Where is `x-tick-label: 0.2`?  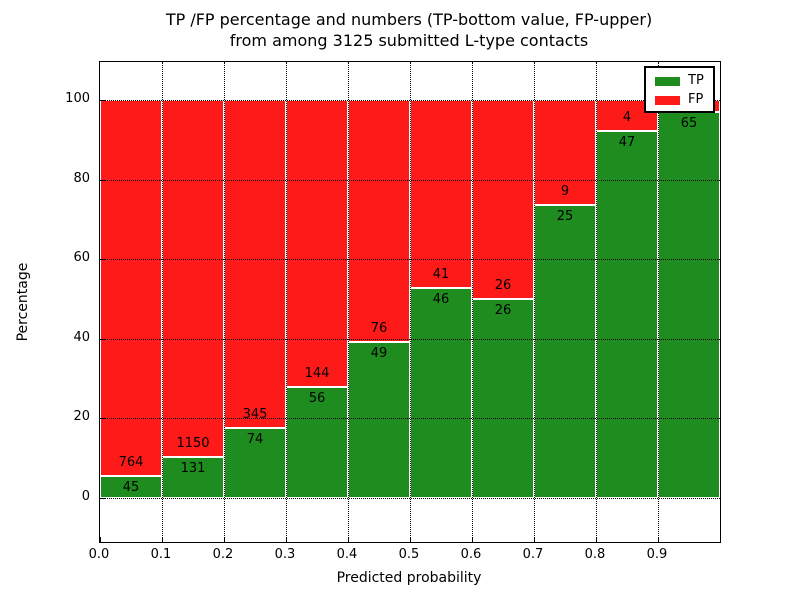 x-tick-label: 0.2 is located at coordinates (223, 554).